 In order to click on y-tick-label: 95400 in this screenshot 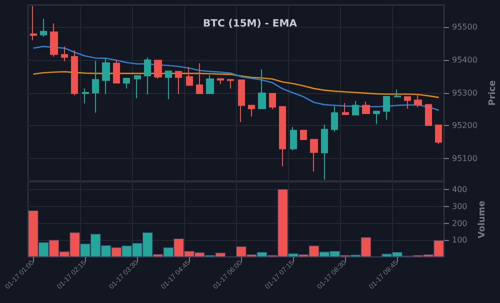, I will do `click(465, 59)`.